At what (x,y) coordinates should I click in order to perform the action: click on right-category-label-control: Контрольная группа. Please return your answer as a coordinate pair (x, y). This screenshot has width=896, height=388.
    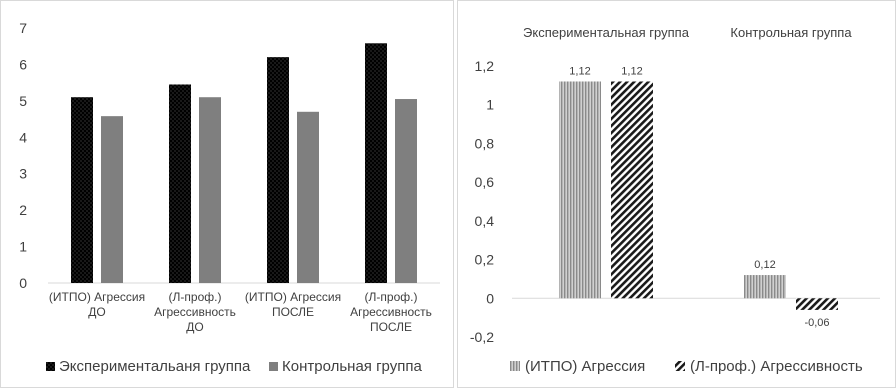
    Looking at the image, I should click on (791, 32).